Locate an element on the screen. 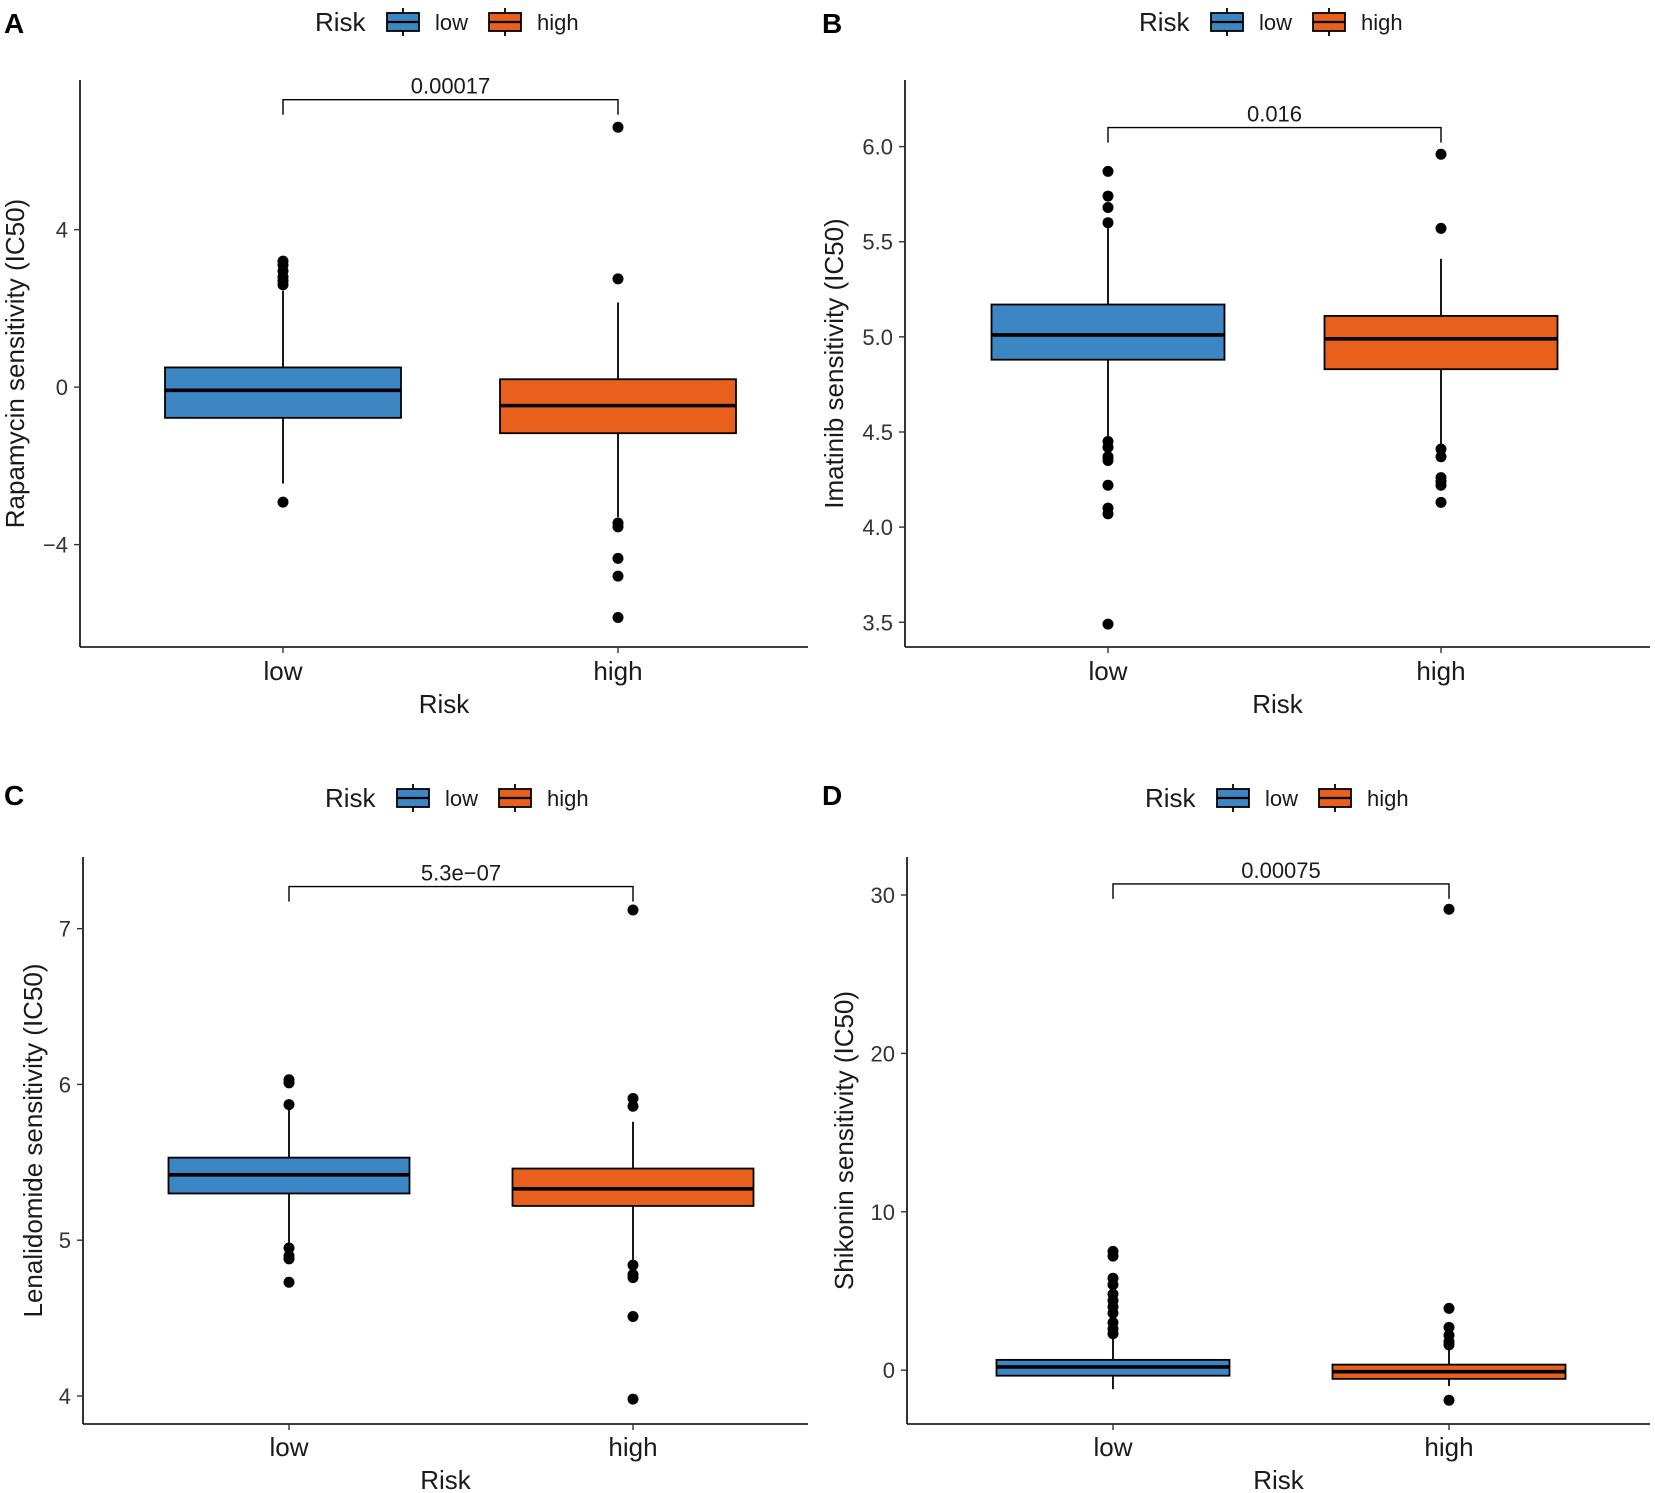 The height and width of the screenshot is (1493, 1655). y-tick-label: 5.0 is located at coordinates (877, 337).